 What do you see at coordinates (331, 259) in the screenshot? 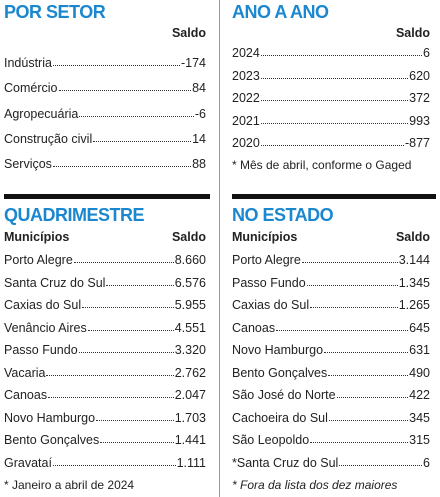
I see `table-row: Porto Alegre 3.144` at bounding box center [331, 259].